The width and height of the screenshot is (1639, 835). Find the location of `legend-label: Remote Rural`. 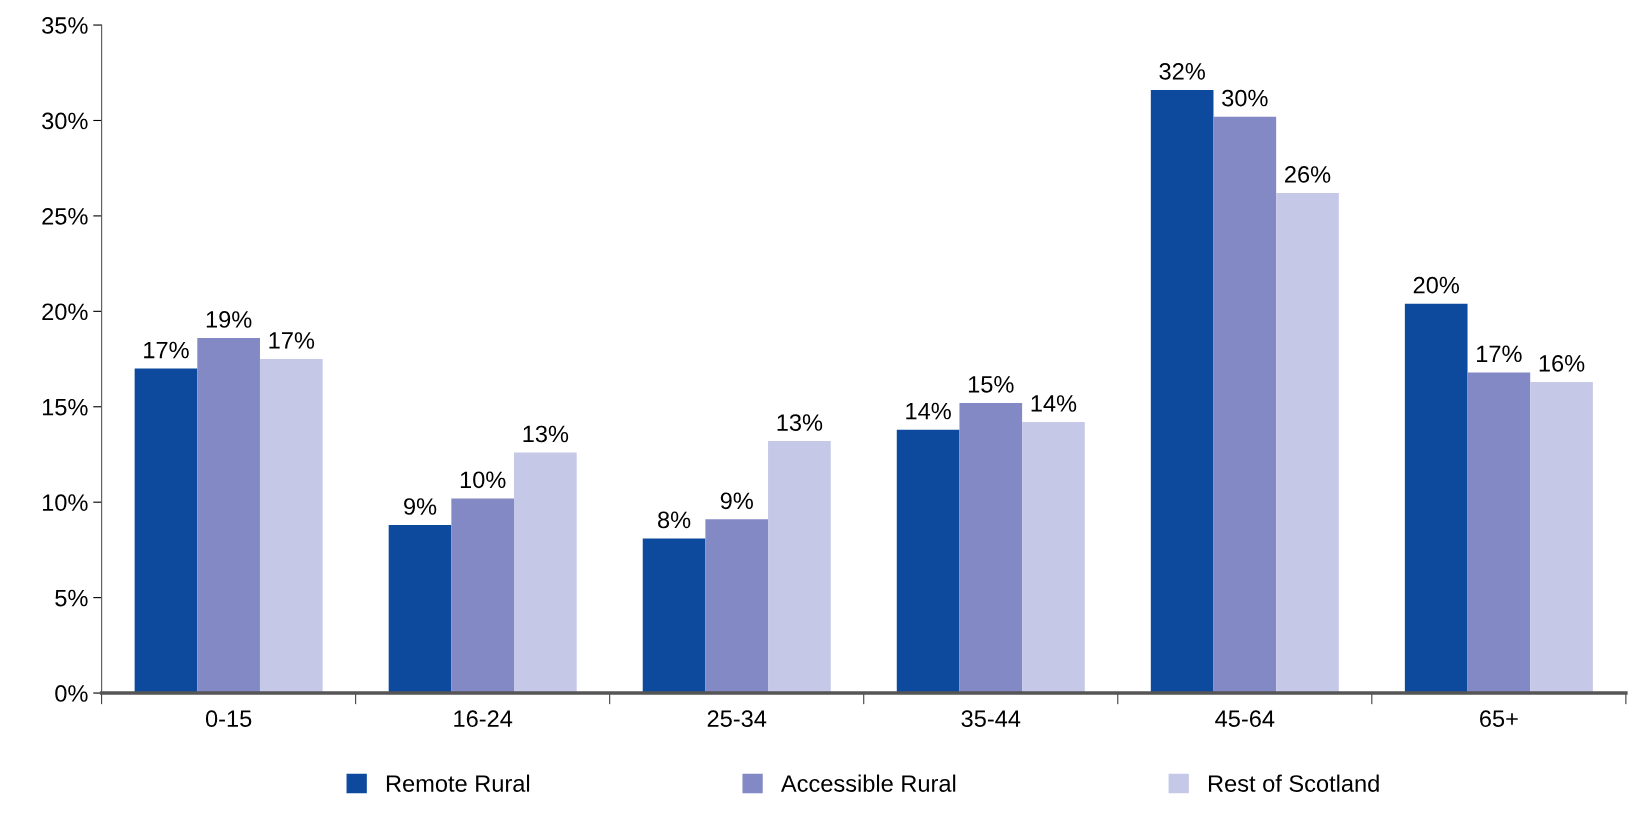

legend-label: Remote Rural is located at coordinates (458, 783).